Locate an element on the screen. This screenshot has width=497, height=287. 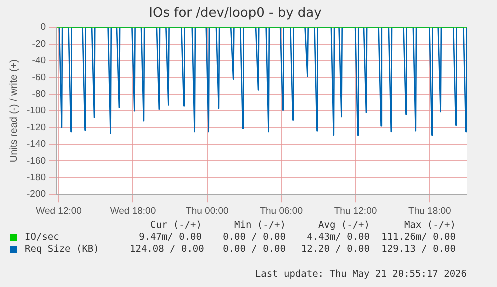
text: 124.08 / 0.00 is located at coordinates (167, 249).